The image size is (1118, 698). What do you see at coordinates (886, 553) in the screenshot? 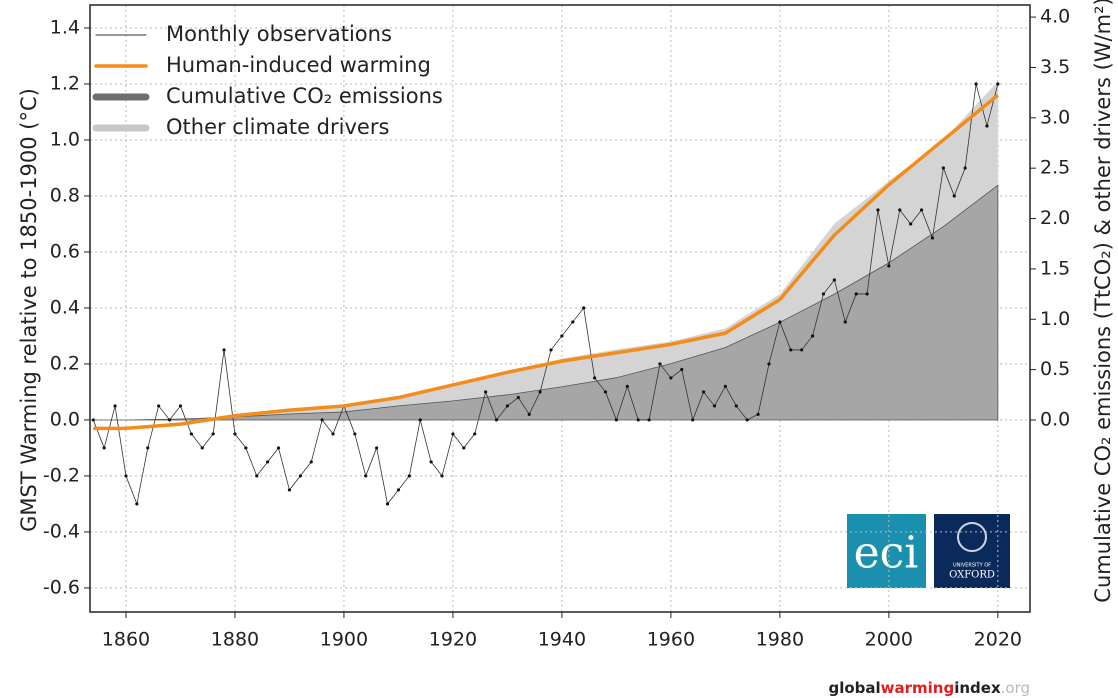
I see `eci-text: eci` at bounding box center [886, 553].